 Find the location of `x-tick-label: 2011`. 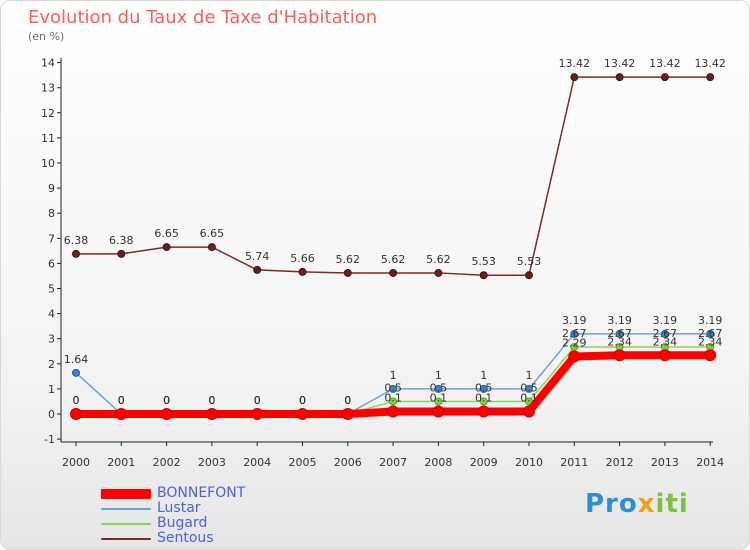

x-tick-label: 2011 is located at coordinates (574, 462).